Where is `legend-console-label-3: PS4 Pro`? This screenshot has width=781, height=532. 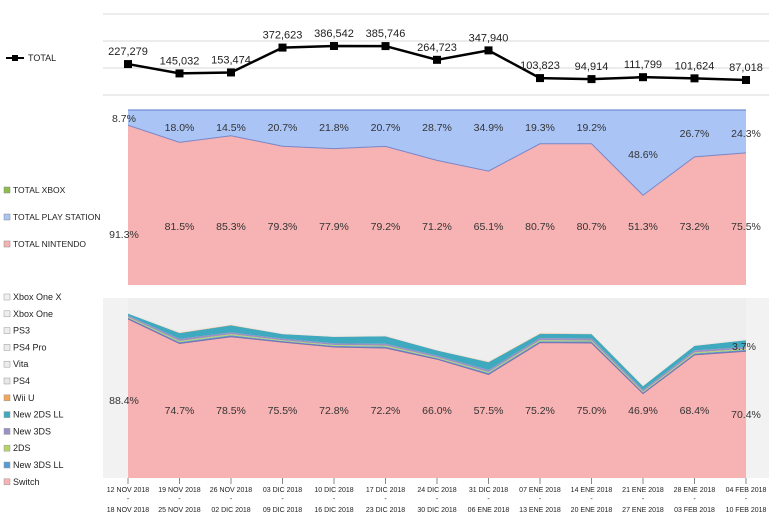
legend-console-label-3: PS4 Pro is located at coordinates (30, 347).